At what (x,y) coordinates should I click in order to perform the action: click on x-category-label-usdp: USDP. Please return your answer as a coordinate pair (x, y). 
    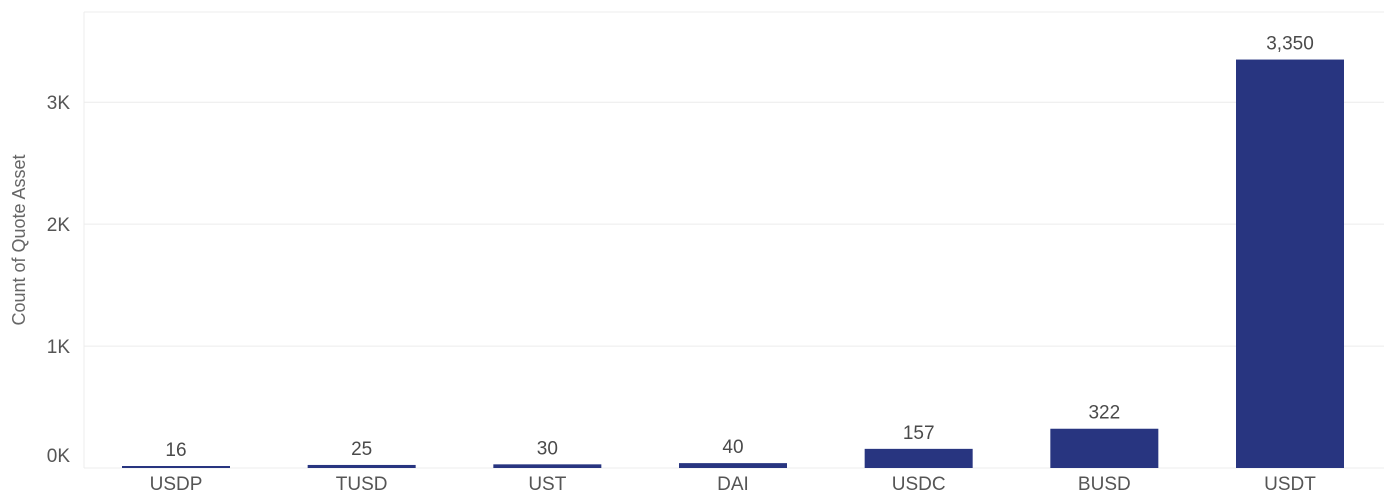
    Looking at the image, I should click on (176, 484).